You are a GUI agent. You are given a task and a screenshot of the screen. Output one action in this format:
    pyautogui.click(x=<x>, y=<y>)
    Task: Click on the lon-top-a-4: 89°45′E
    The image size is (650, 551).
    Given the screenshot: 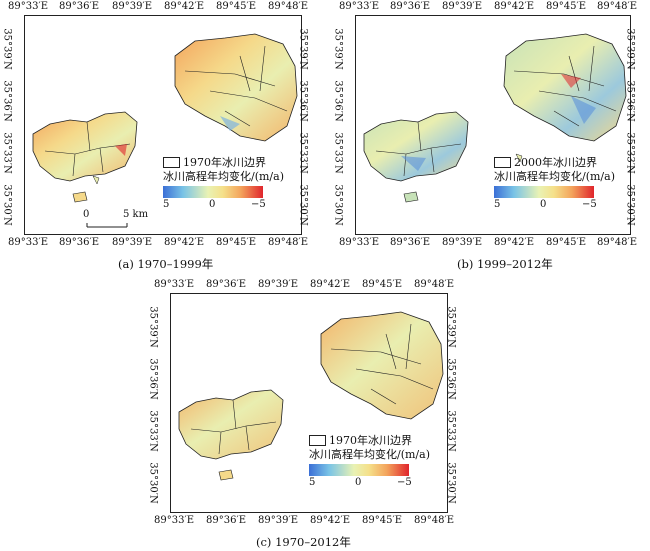 What is the action you would take?
    pyautogui.click(x=236, y=6)
    